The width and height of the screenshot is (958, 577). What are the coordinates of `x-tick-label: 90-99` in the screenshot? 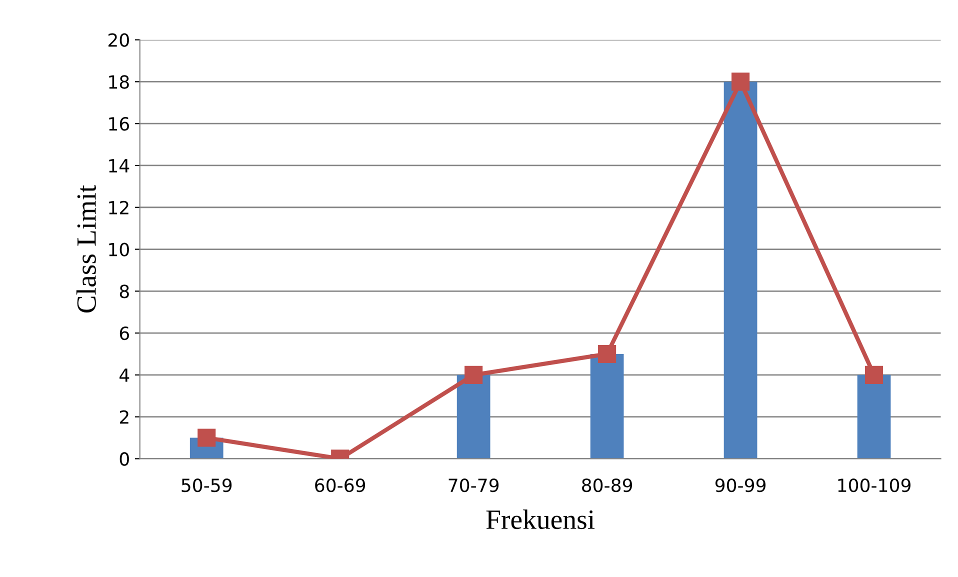 It's located at (740, 485).